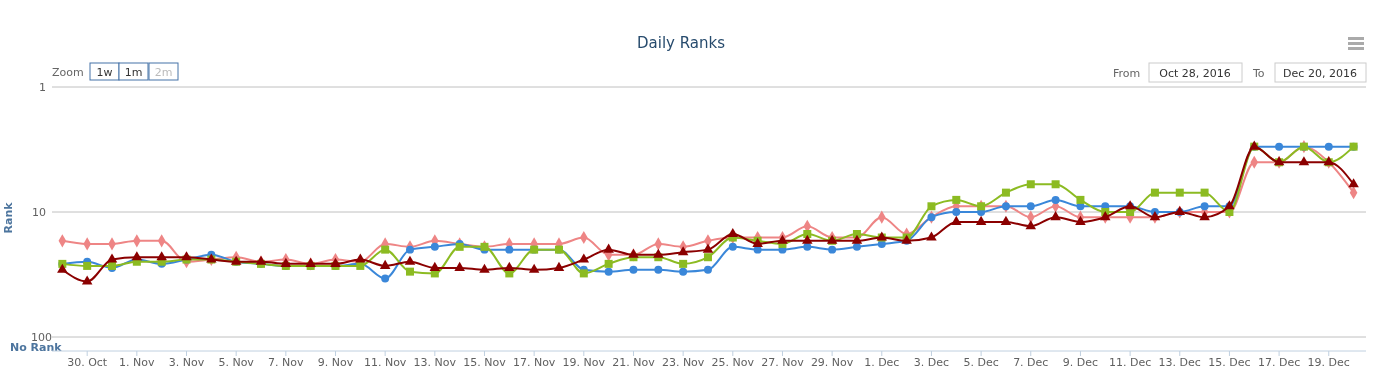 The height and width of the screenshot is (370, 1386). Describe the element at coordinates (931, 362) in the screenshot. I see `x-tick-label: 3. Dec` at that location.